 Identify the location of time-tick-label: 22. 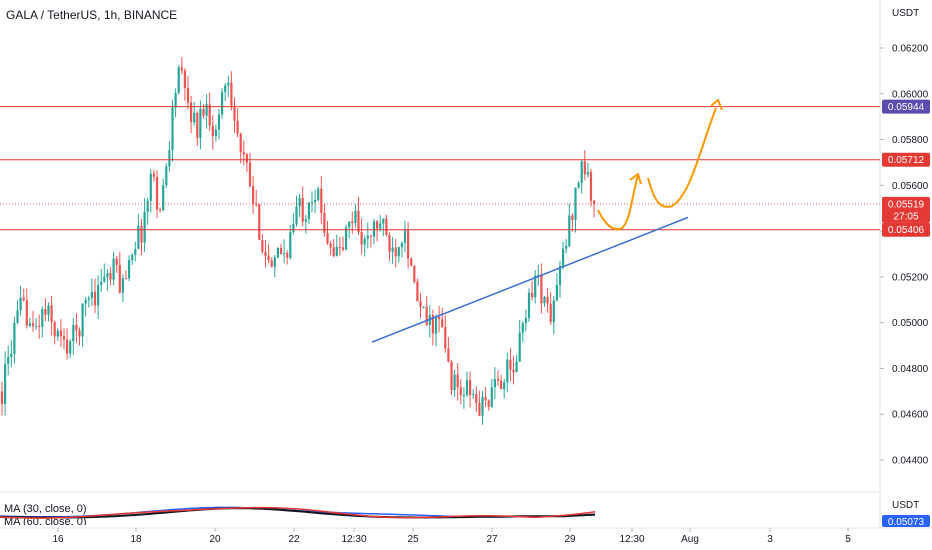
(294, 539).